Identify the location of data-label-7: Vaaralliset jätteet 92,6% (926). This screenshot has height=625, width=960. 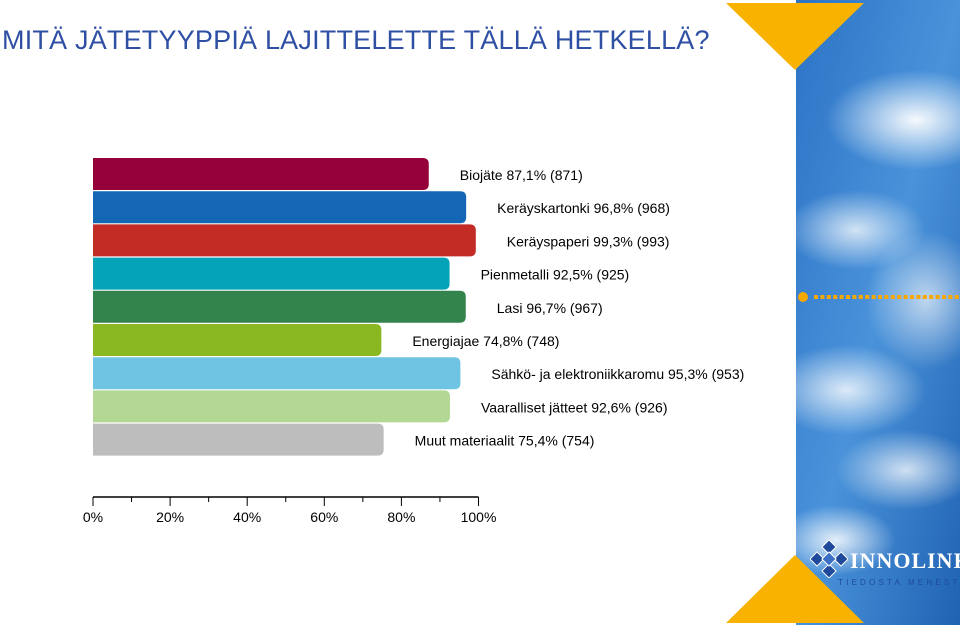
(574, 407).